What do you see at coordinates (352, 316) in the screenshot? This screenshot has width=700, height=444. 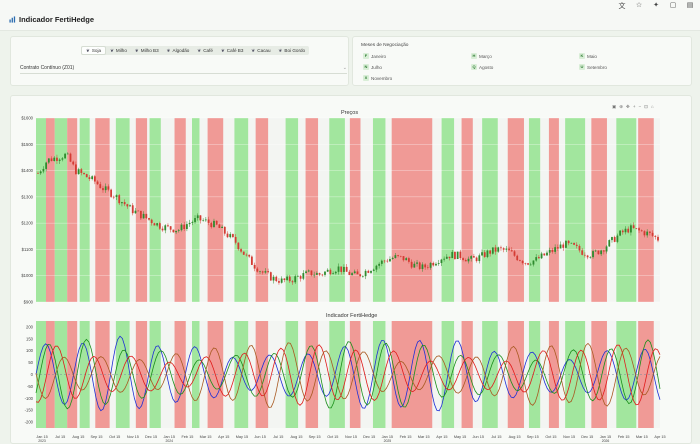 I see `indicator-chart-title: Indicador FertiHedge` at bounding box center [352, 316].